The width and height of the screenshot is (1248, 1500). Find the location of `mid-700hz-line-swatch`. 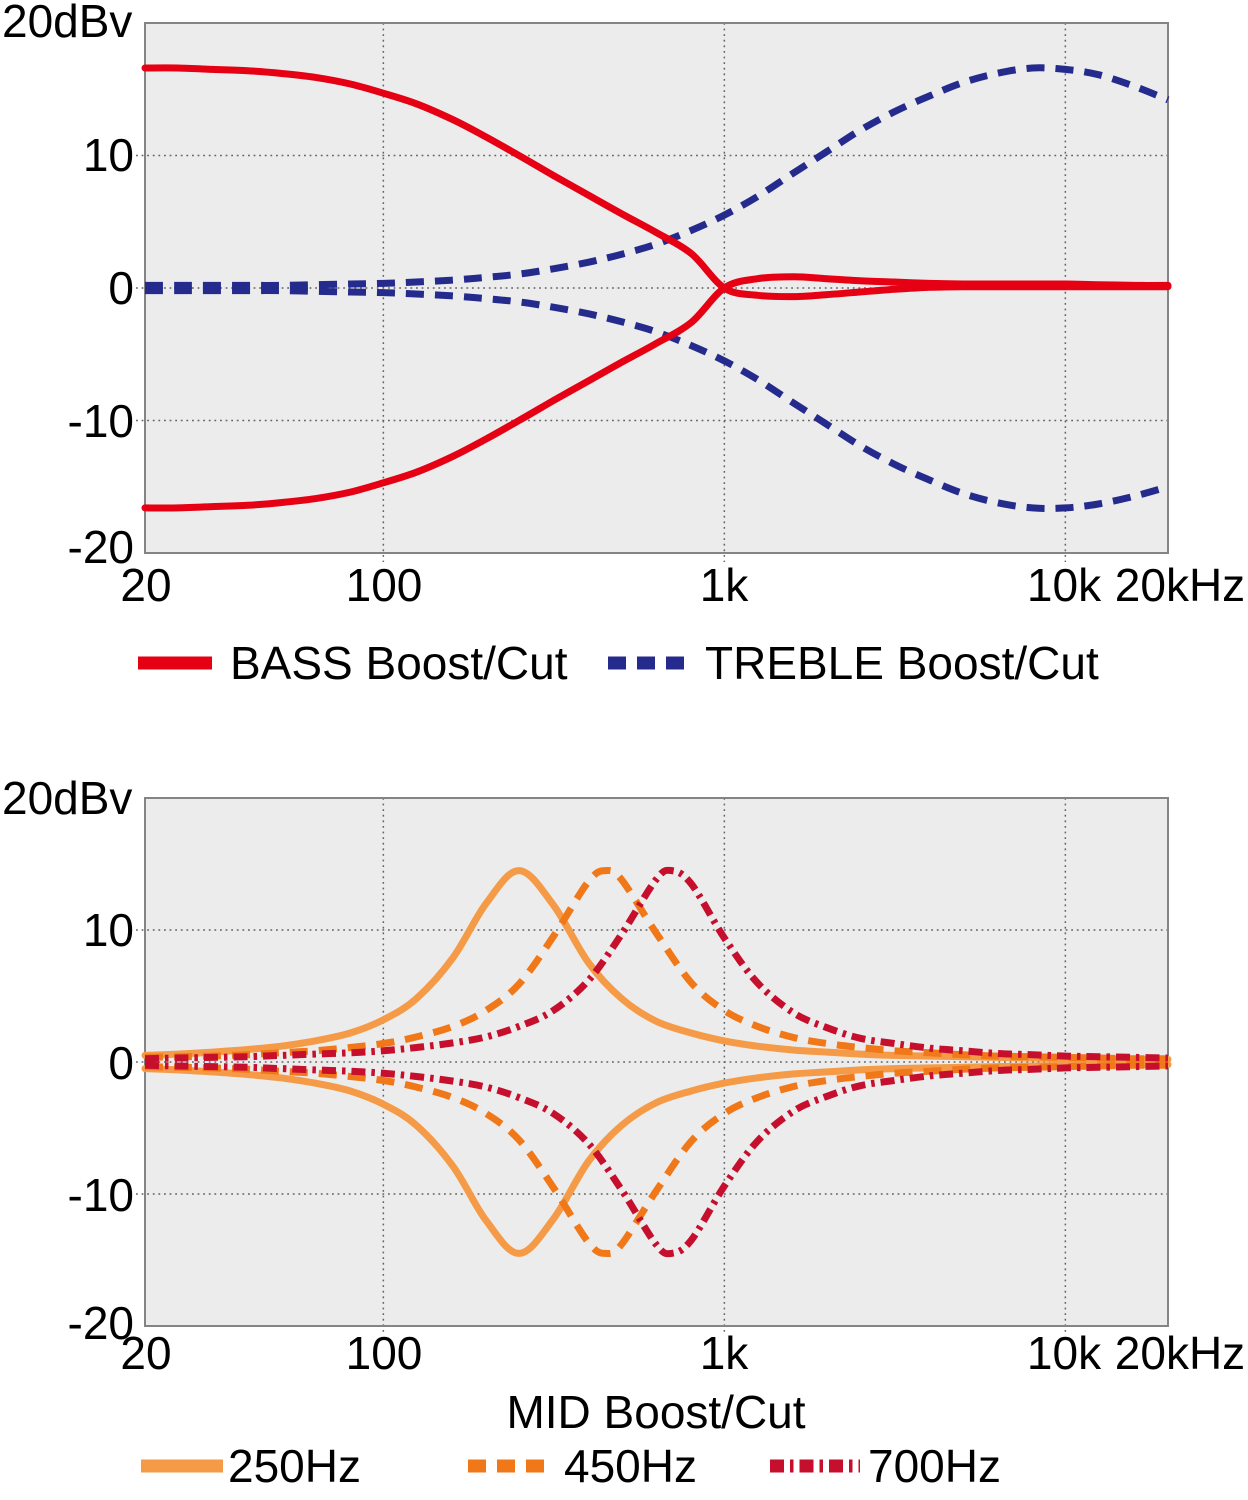

mid-700hz-line-swatch is located at coordinates (815, 1466).